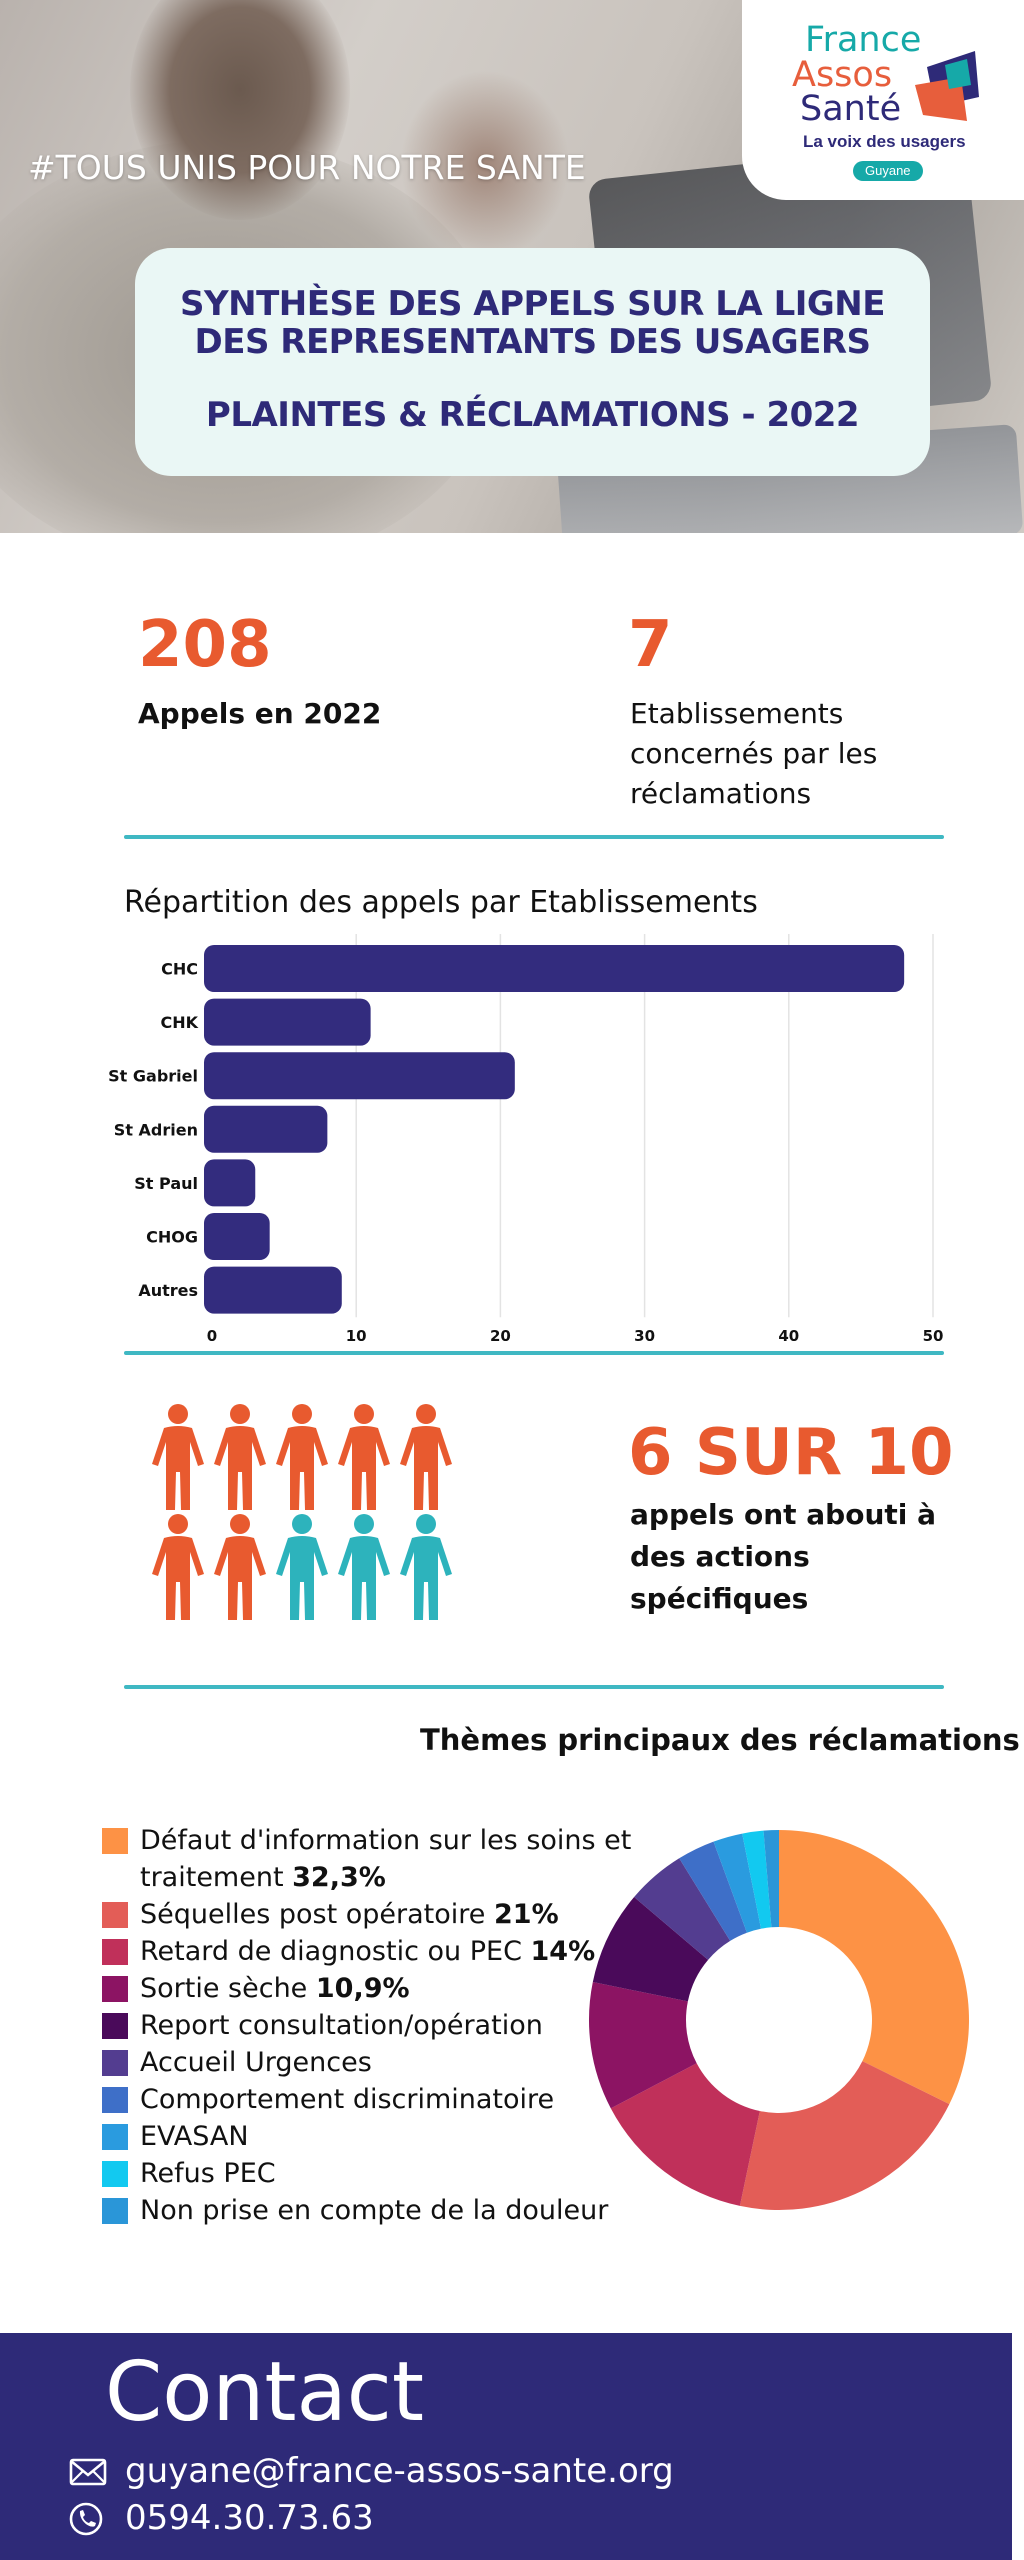 The image size is (1024, 2560). Describe the element at coordinates (212, 1336) in the screenshot. I see `x-tick-label: 0` at that location.